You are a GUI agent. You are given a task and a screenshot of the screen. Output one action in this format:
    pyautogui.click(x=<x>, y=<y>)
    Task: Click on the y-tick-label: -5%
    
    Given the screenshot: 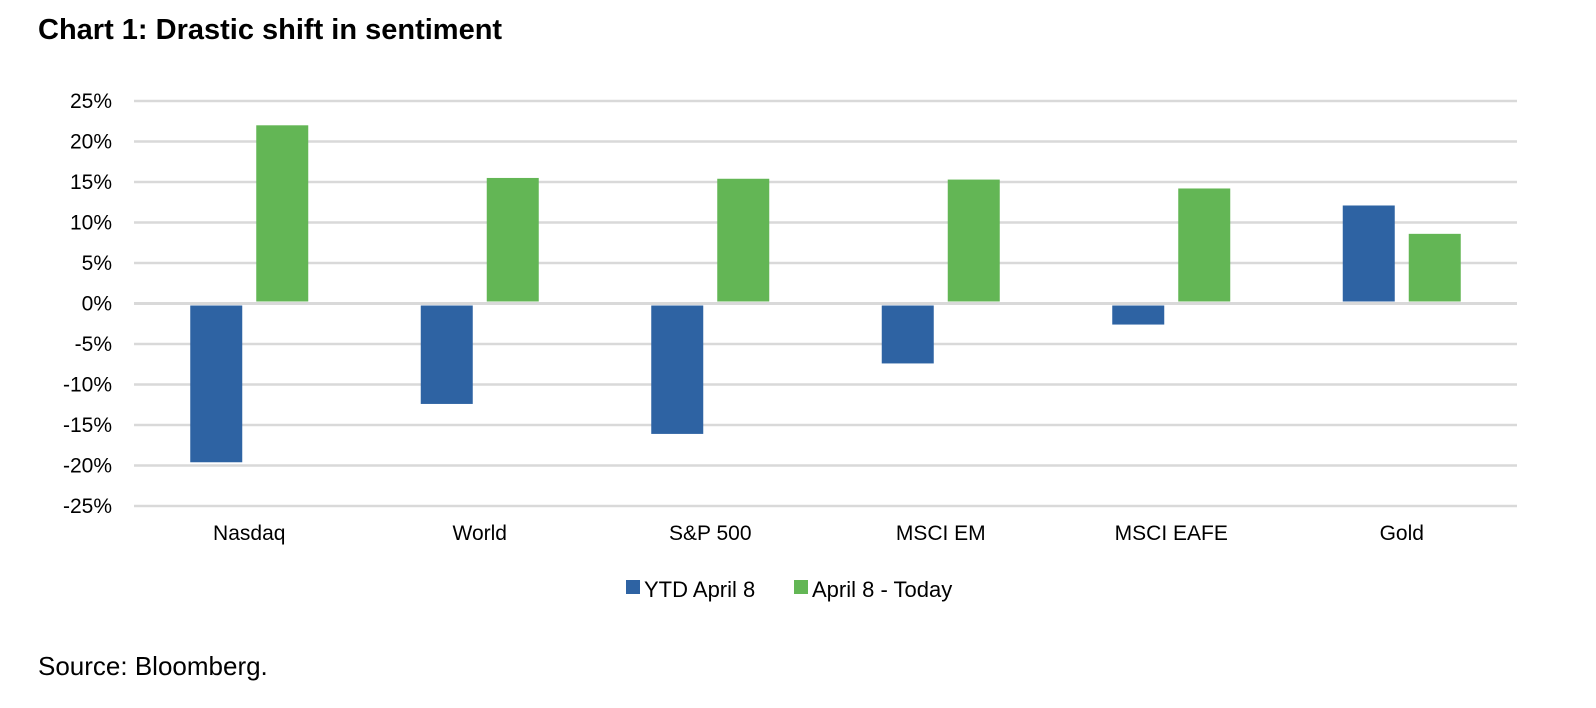 What is the action you would take?
    pyautogui.click(x=93, y=344)
    